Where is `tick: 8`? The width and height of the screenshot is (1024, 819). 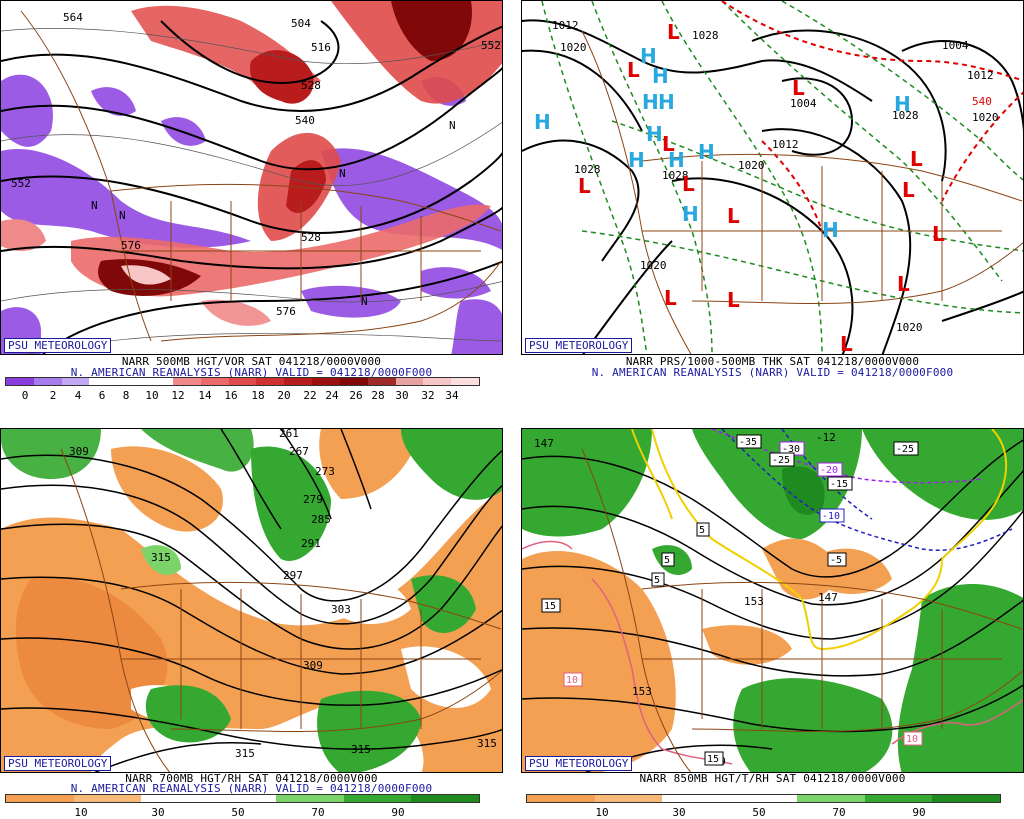 tick: 8 is located at coordinates (126, 395).